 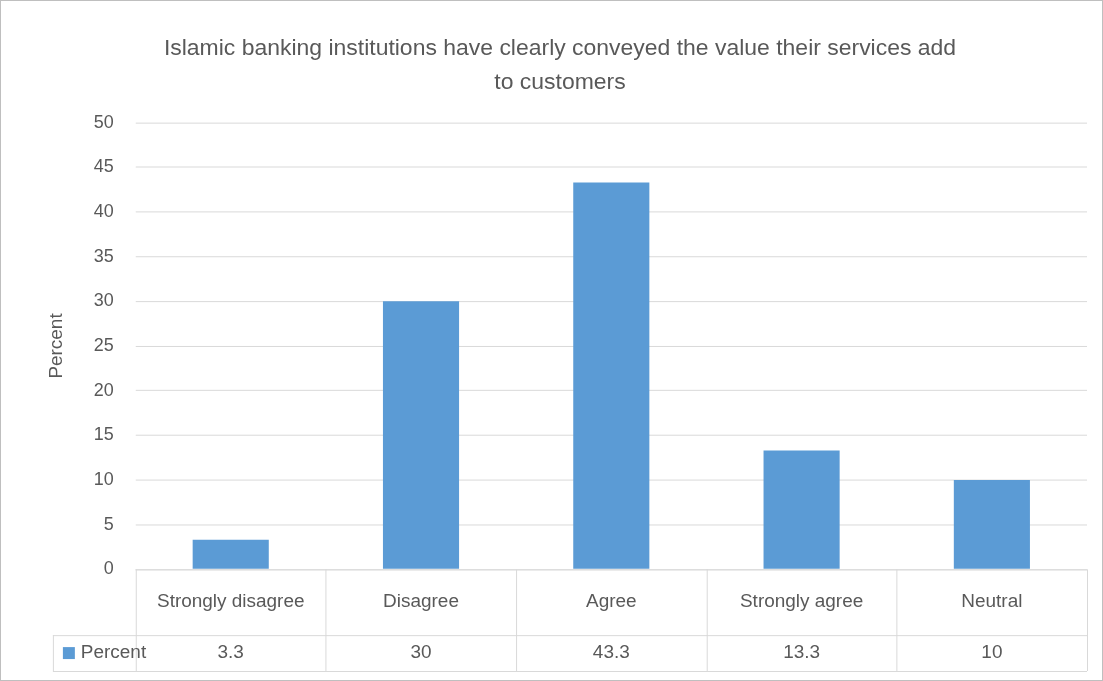 I want to click on y-tick-label: 15, so click(x=103, y=434).